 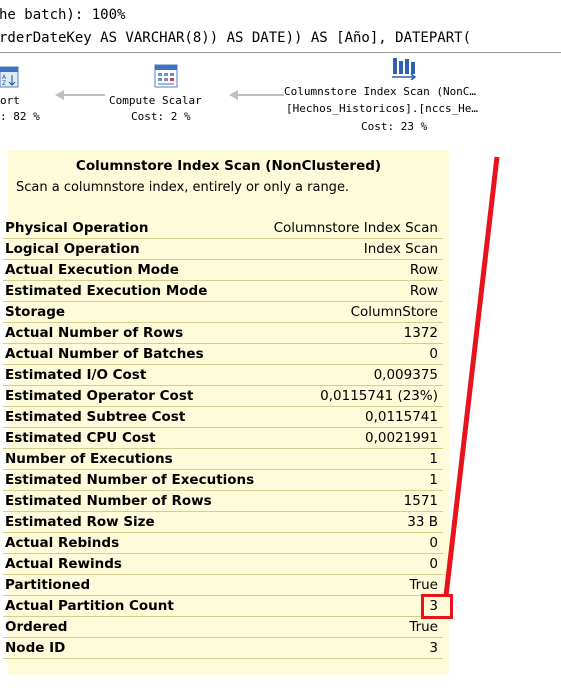 I want to click on property-row: Actual Number of Batches 0, so click(x=223, y=354).